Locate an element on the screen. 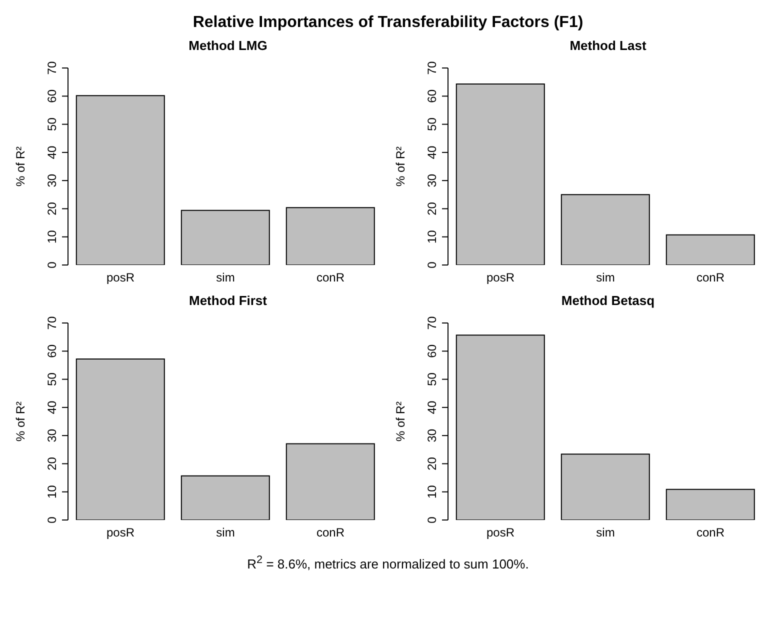 This screenshot has height=620, width=777. chart-title: Method First is located at coordinates (228, 300).